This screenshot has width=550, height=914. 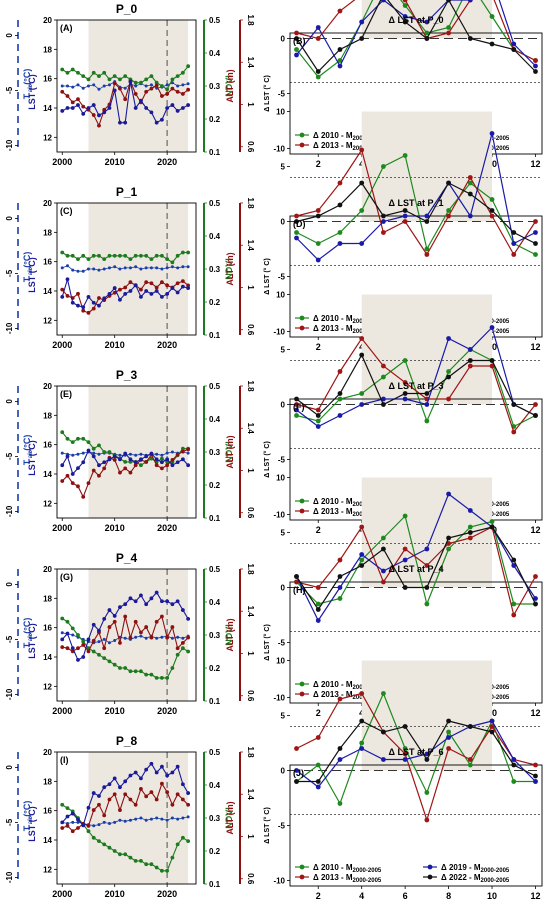 I want to click on lst-tick-label: 18, so click(x=47, y=415).